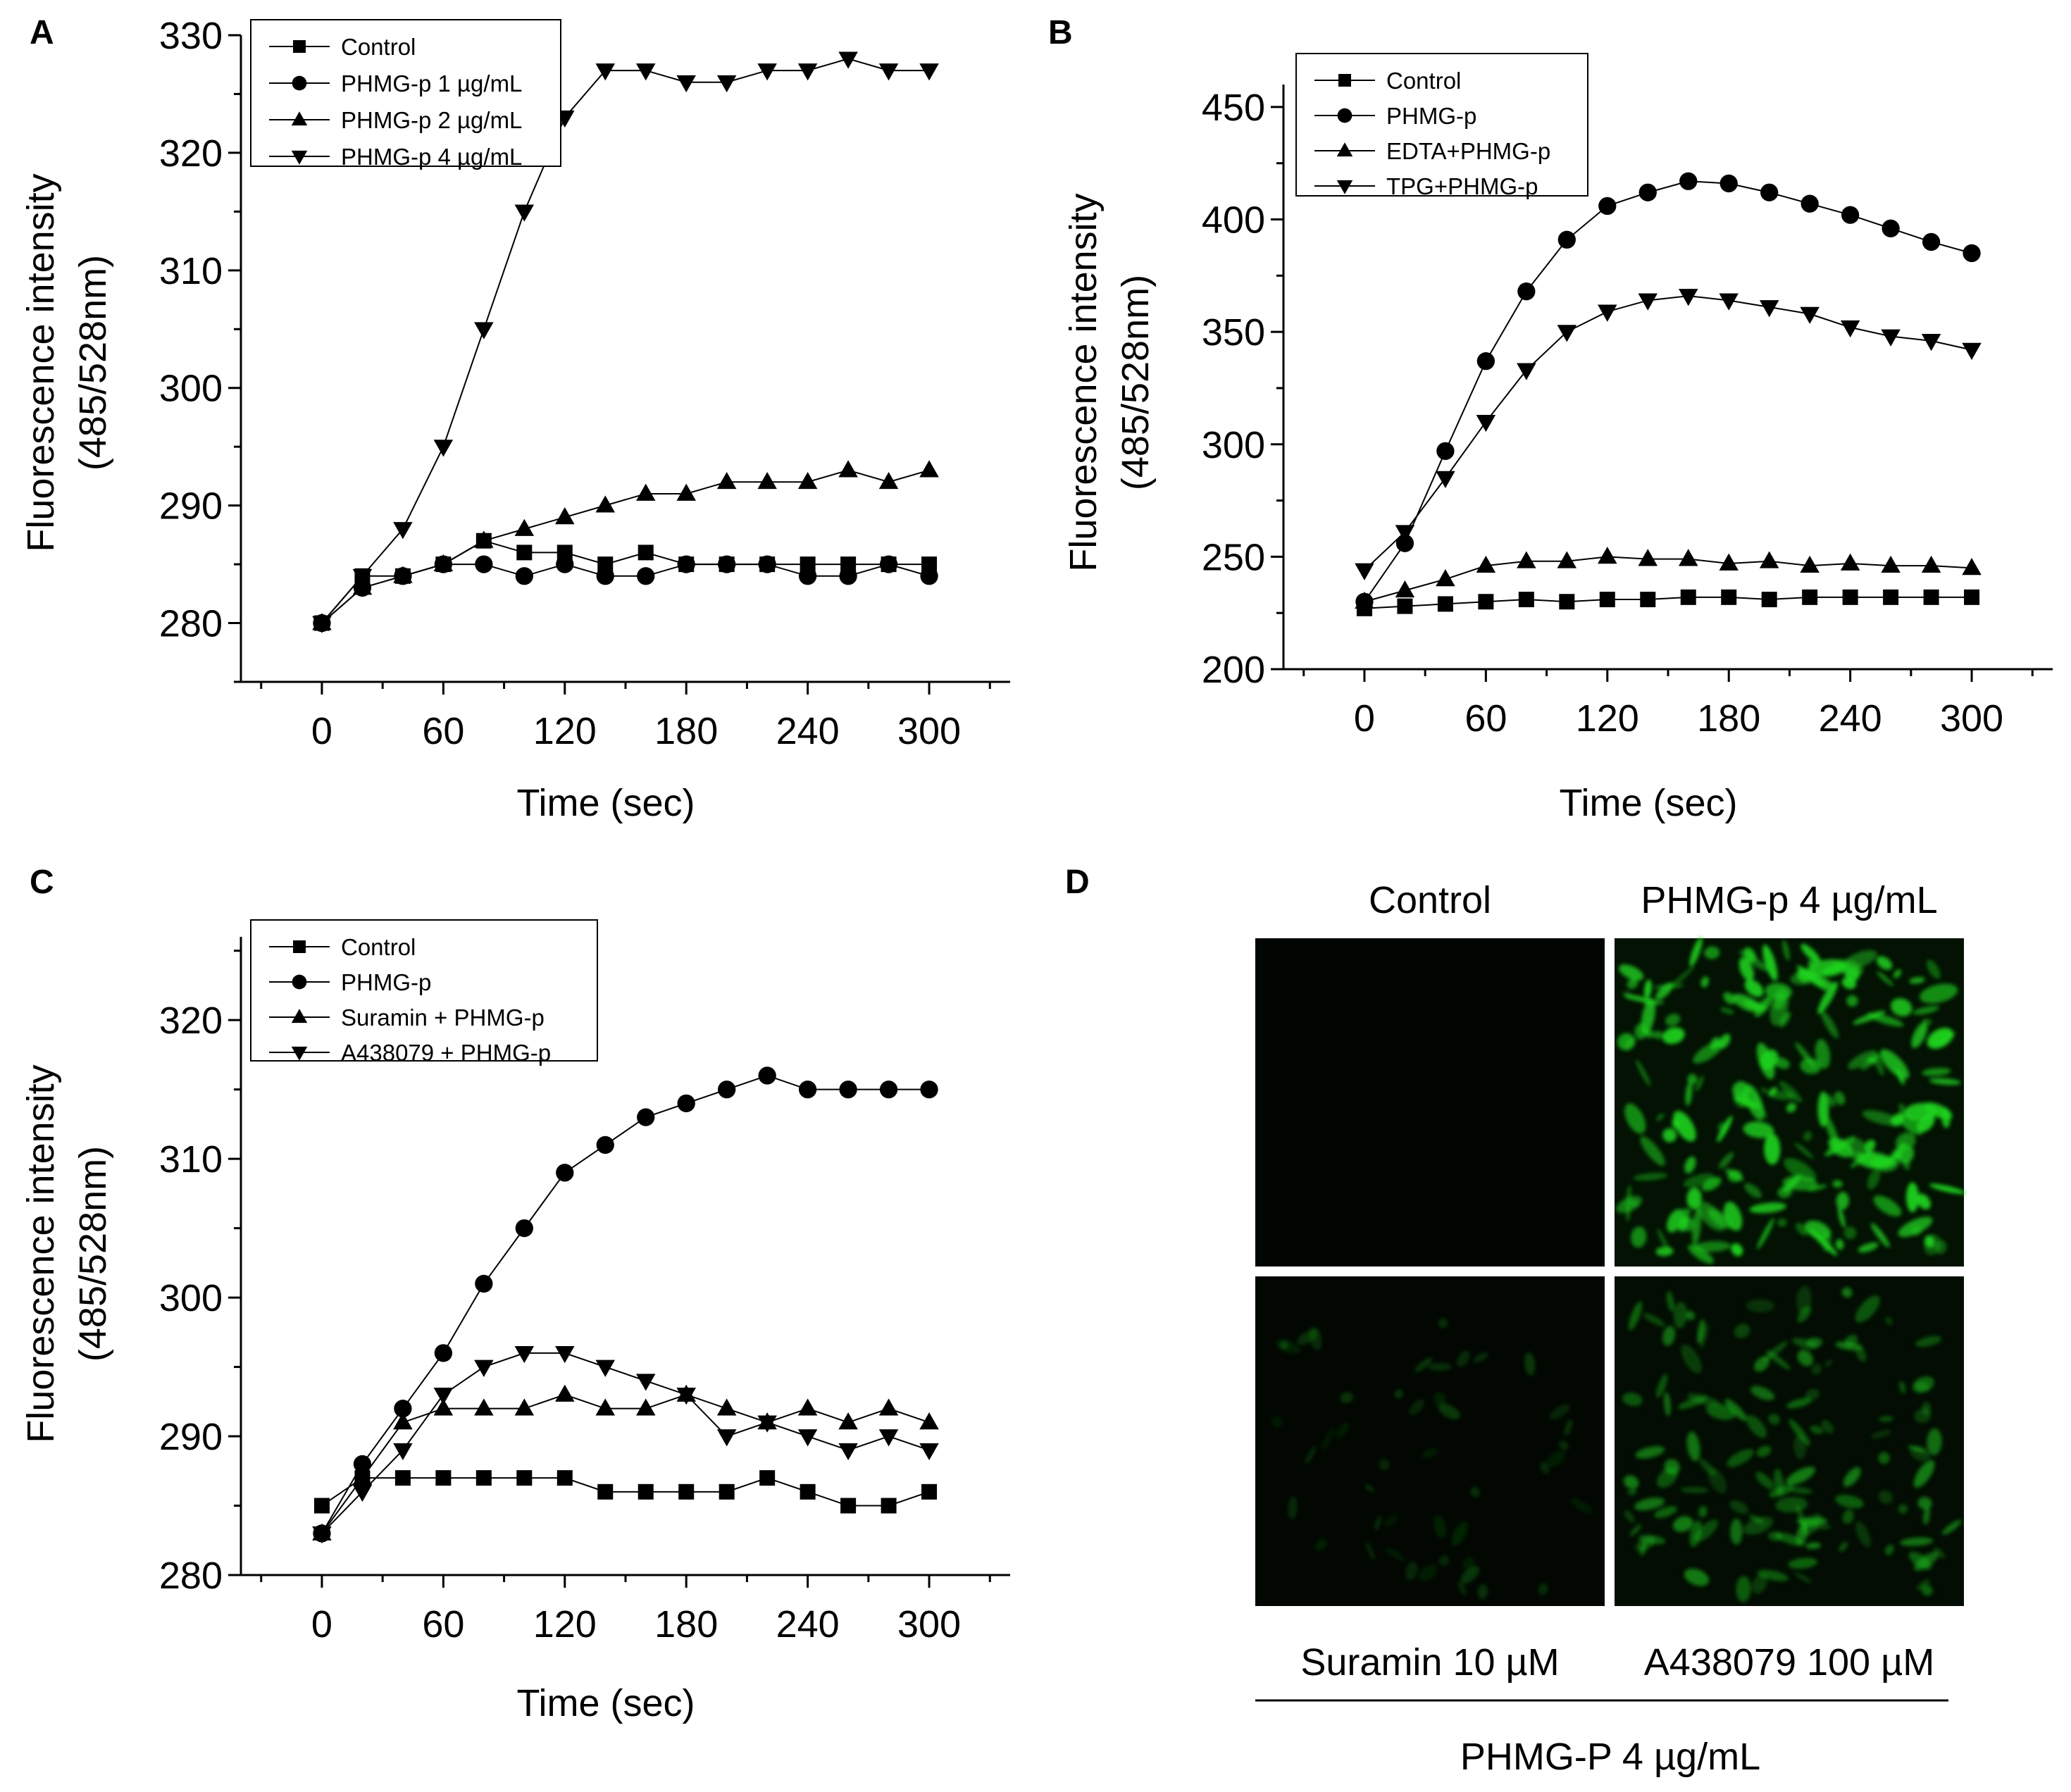 This screenshot has height=1792, width=2071. I want to click on chart-b-series-1-line, so click(1668, 391).